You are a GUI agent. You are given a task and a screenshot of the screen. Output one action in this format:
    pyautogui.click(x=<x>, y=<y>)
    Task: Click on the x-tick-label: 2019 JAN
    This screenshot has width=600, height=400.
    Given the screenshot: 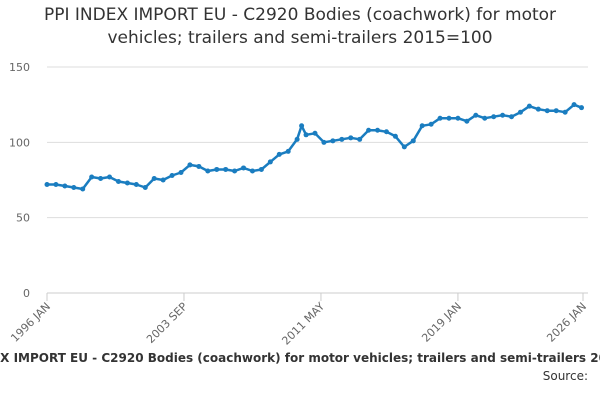 What is the action you would take?
    pyautogui.click(x=441, y=322)
    